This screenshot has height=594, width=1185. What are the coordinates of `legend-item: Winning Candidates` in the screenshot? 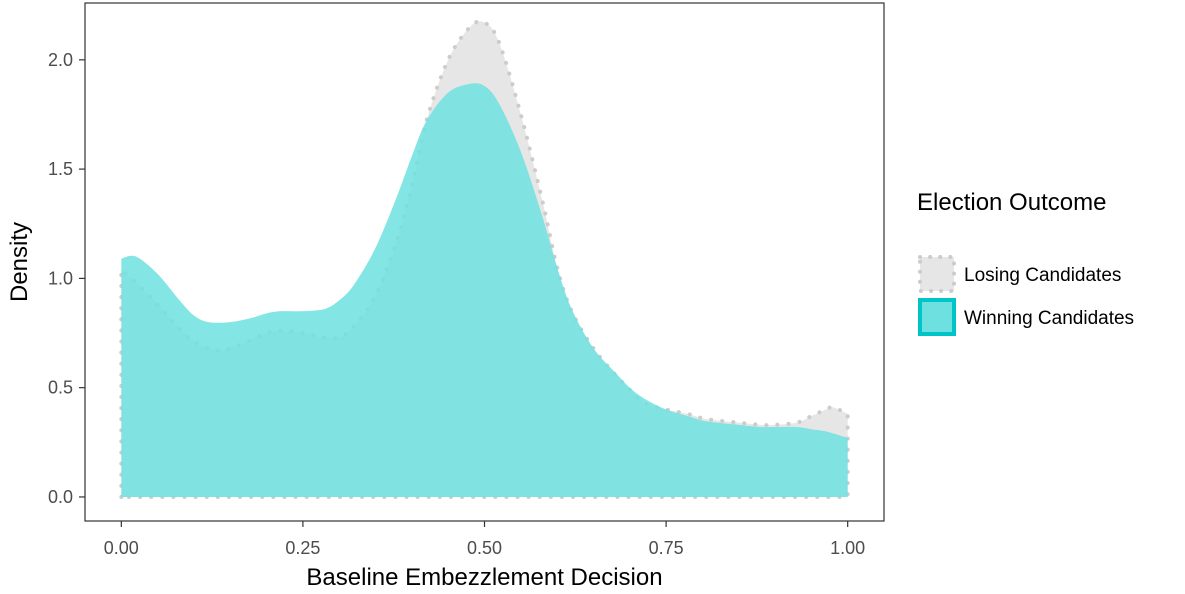 It's located at (1026, 317).